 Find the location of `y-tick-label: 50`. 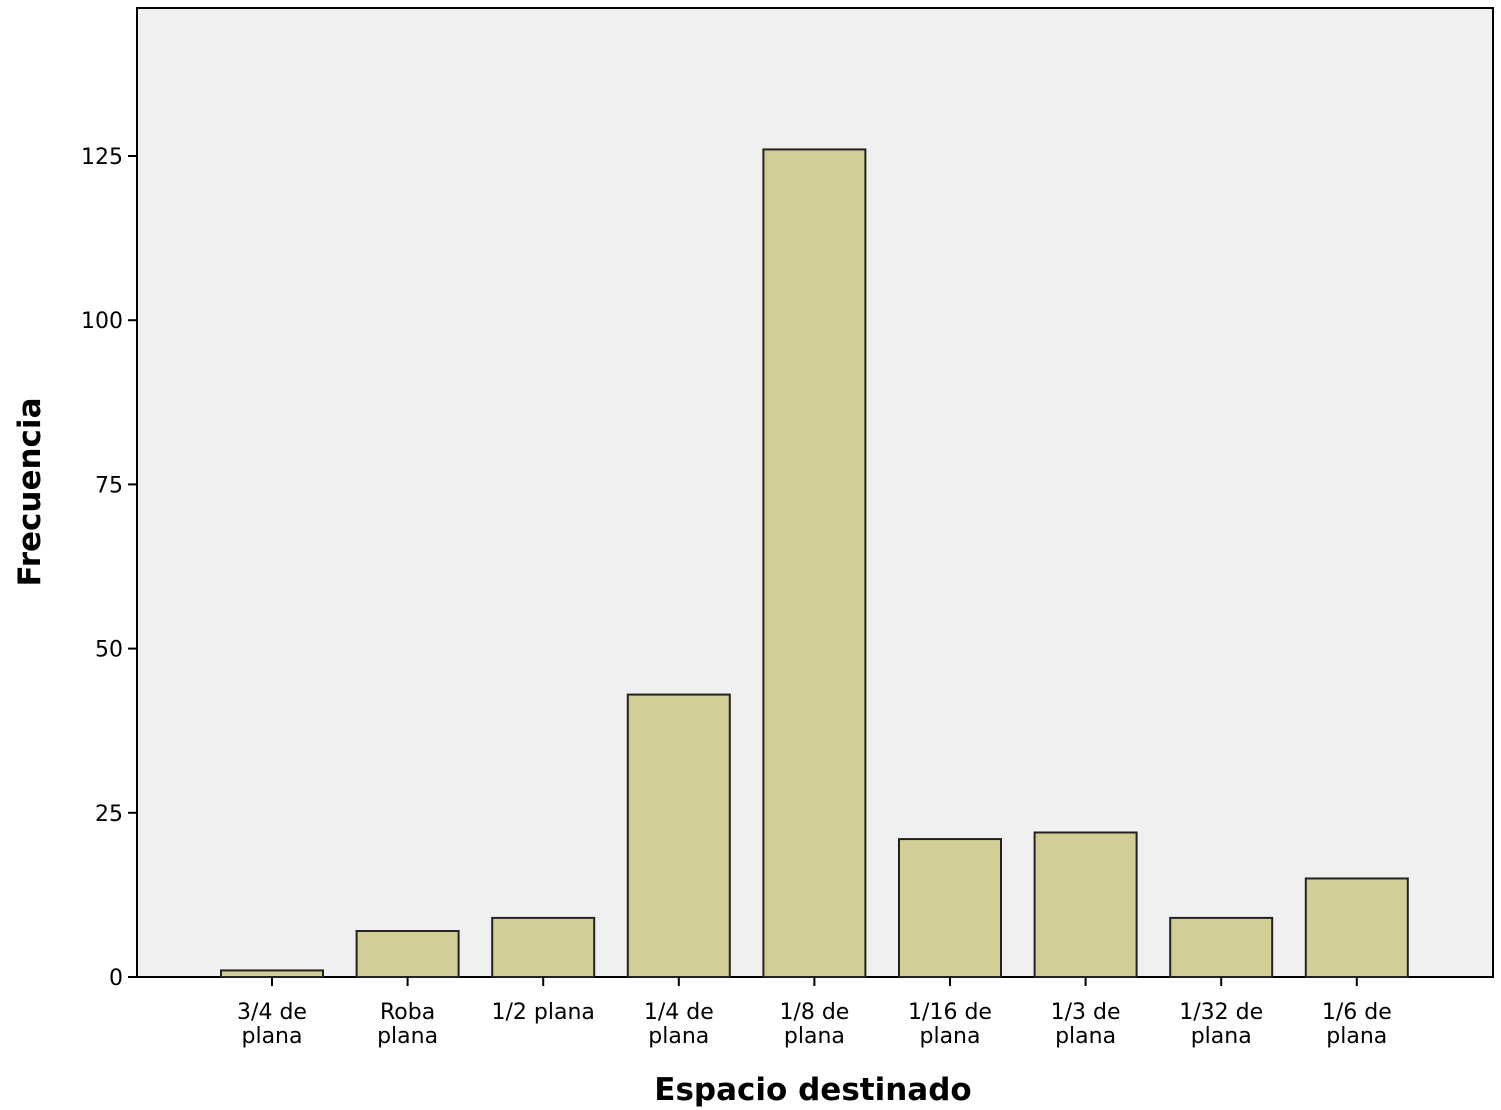

y-tick-label: 50 is located at coordinates (109, 650).